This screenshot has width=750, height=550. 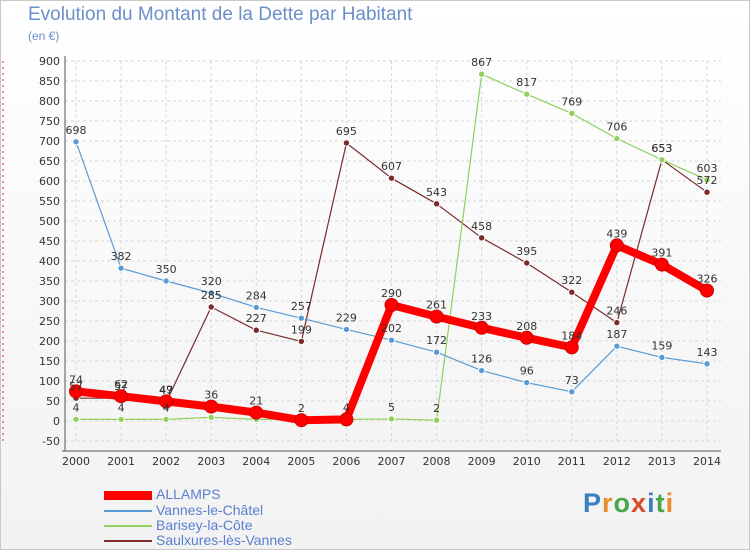 What do you see at coordinates (49, 281) in the screenshot?
I see `y-tick-label: 350` at bounding box center [49, 281].